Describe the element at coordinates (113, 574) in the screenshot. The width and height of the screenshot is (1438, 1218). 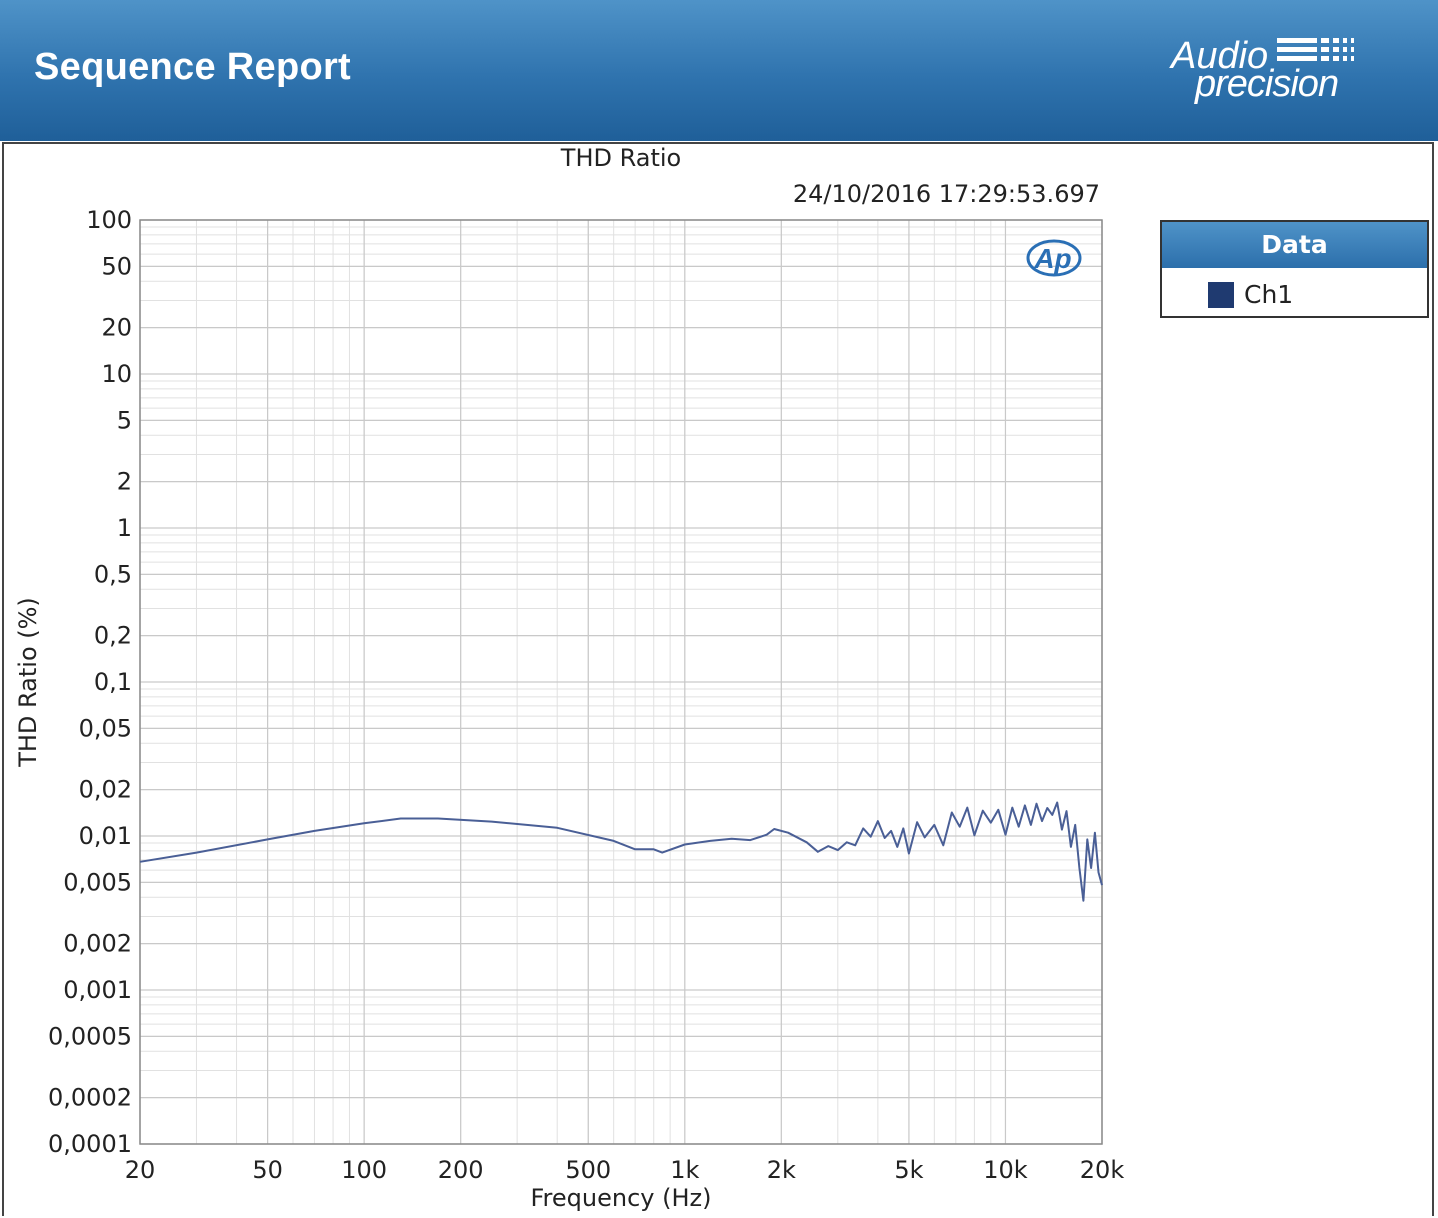
I see `y-tick-label: 0,5` at that location.